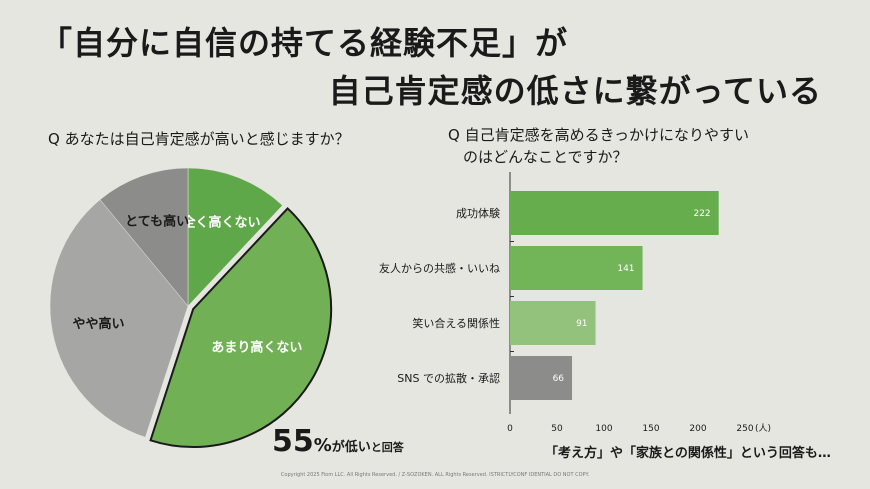  What do you see at coordinates (510, 429) in the screenshot?
I see `bar-x-tick-label-0: 0` at bounding box center [510, 429].